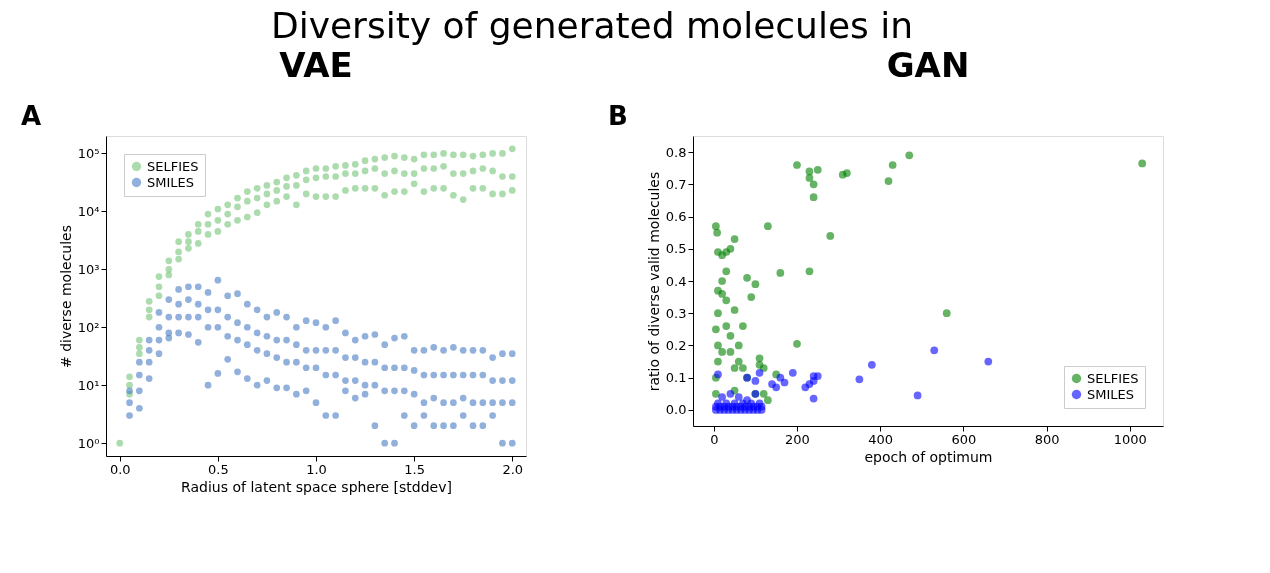 The image size is (1270, 573). I want to click on chart-title: GAN, so click(928, 65).